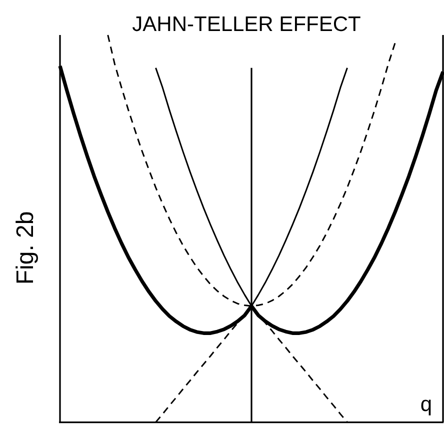 This screenshot has height=427, width=444. What do you see at coordinates (247, 24) in the screenshot?
I see `chart-title: JAHN-TELLER EFFECT` at bounding box center [247, 24].